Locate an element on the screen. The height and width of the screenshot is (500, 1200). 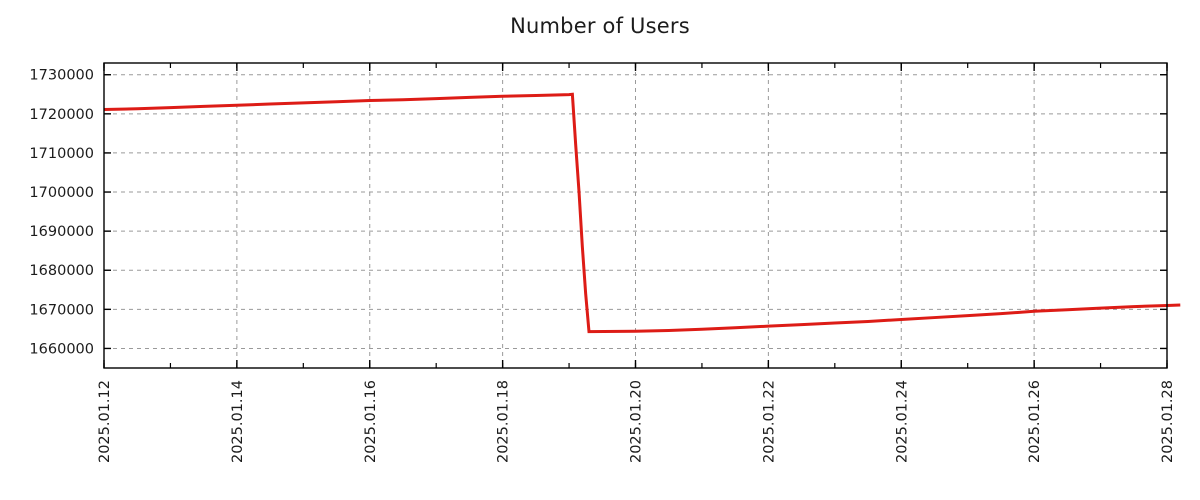
x-axis-tick-label: 2025.01.20 is located at coordinates (637, 421).